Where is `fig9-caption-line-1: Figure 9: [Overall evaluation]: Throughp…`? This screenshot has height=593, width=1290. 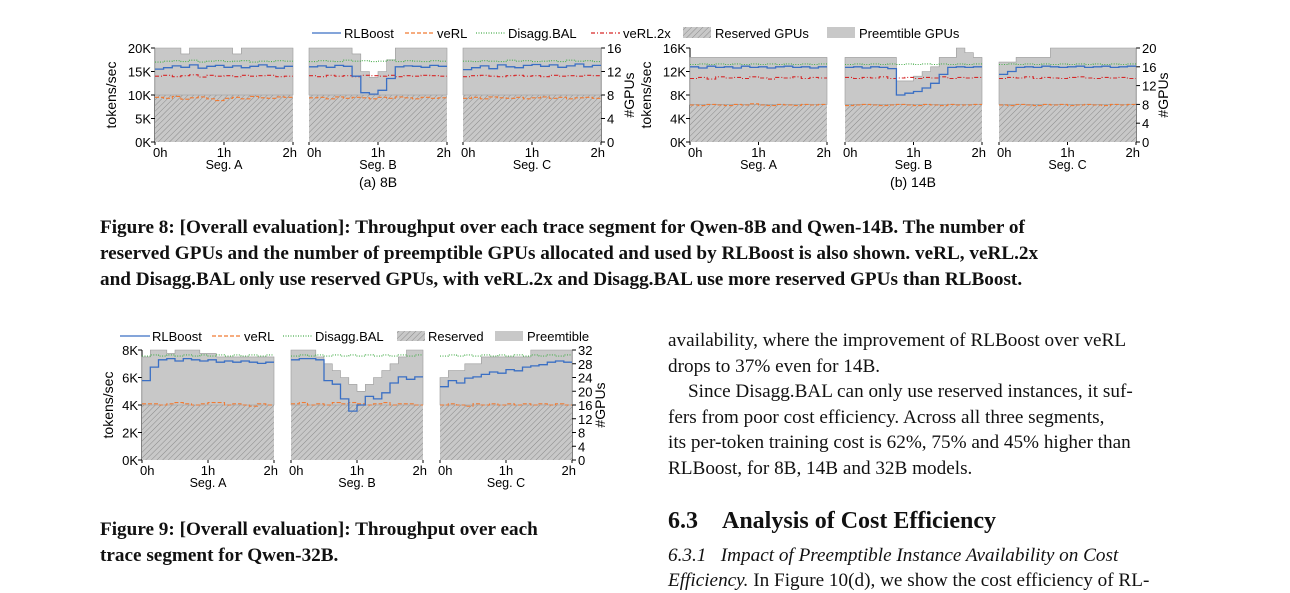
fig9-caption-line-1: Figure 9: [Overall evaluation]: Throughp… is located at coordinates (319, 529).